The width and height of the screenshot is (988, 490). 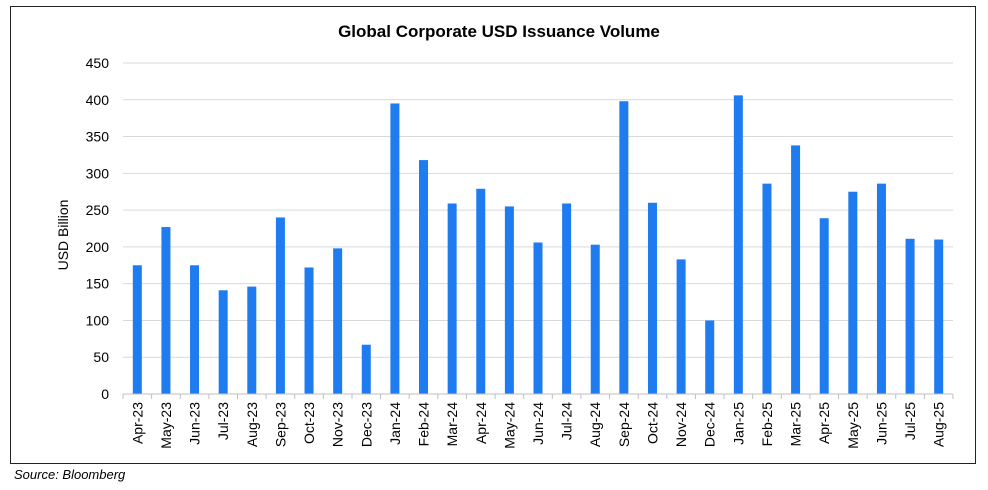 I want to click on y-tick-label: 300, so click(x=98, y=173).